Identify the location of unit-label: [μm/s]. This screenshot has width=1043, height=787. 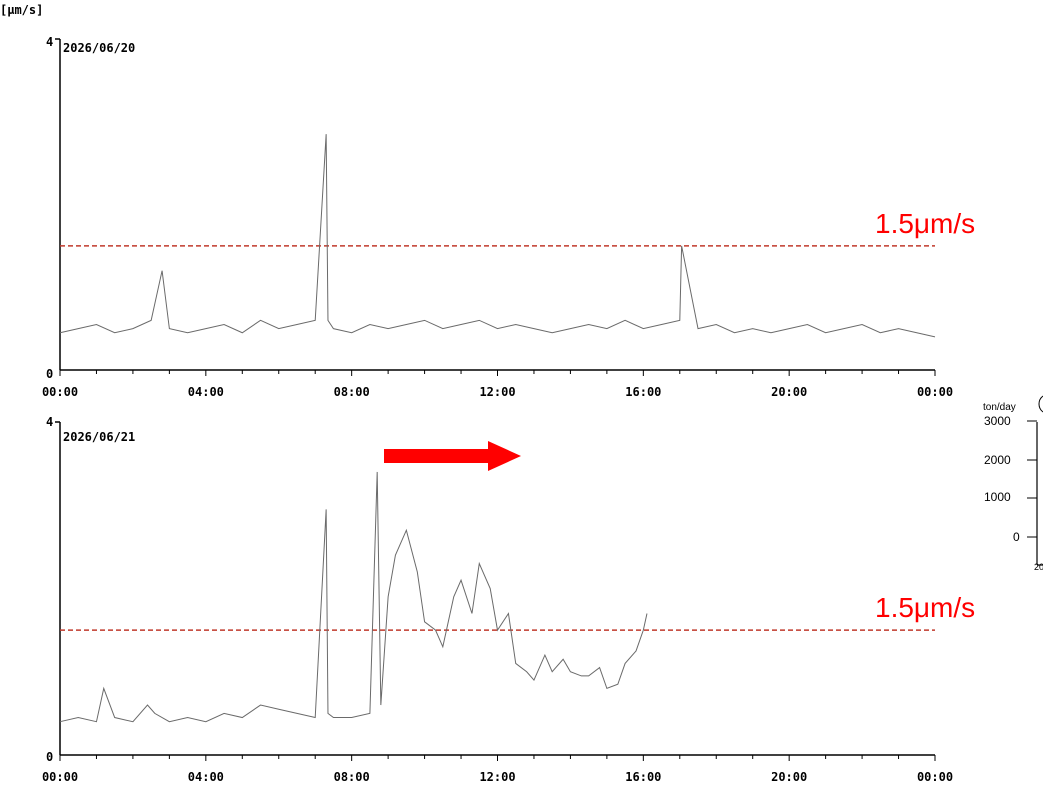
(21, 10).